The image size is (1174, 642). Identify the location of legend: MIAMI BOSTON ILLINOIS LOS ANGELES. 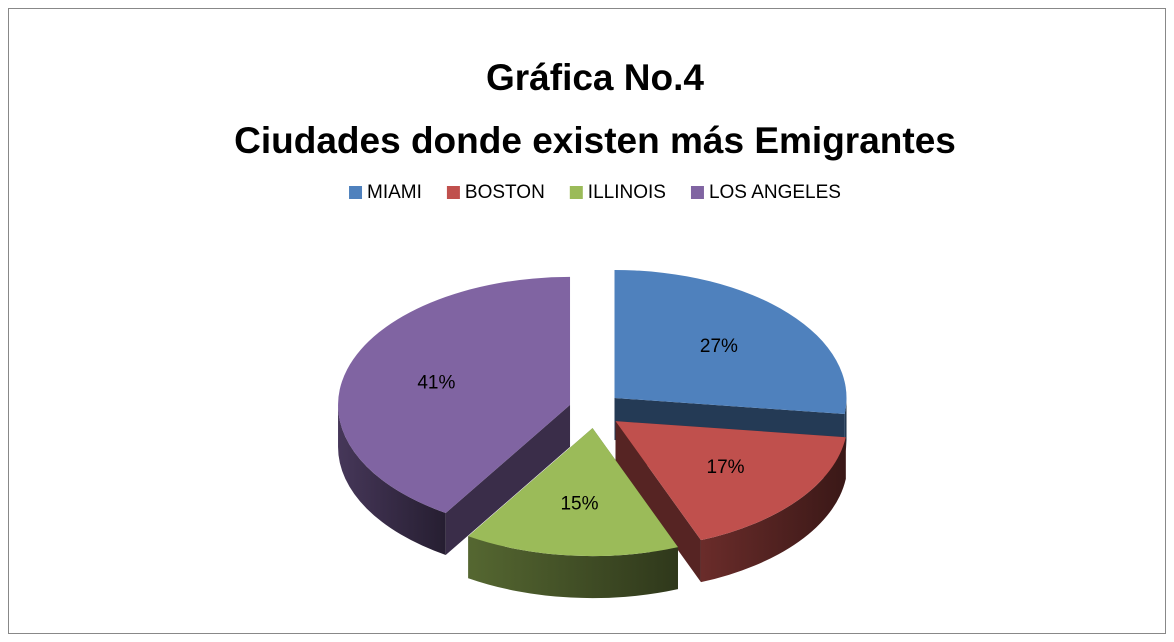
(595, 192).